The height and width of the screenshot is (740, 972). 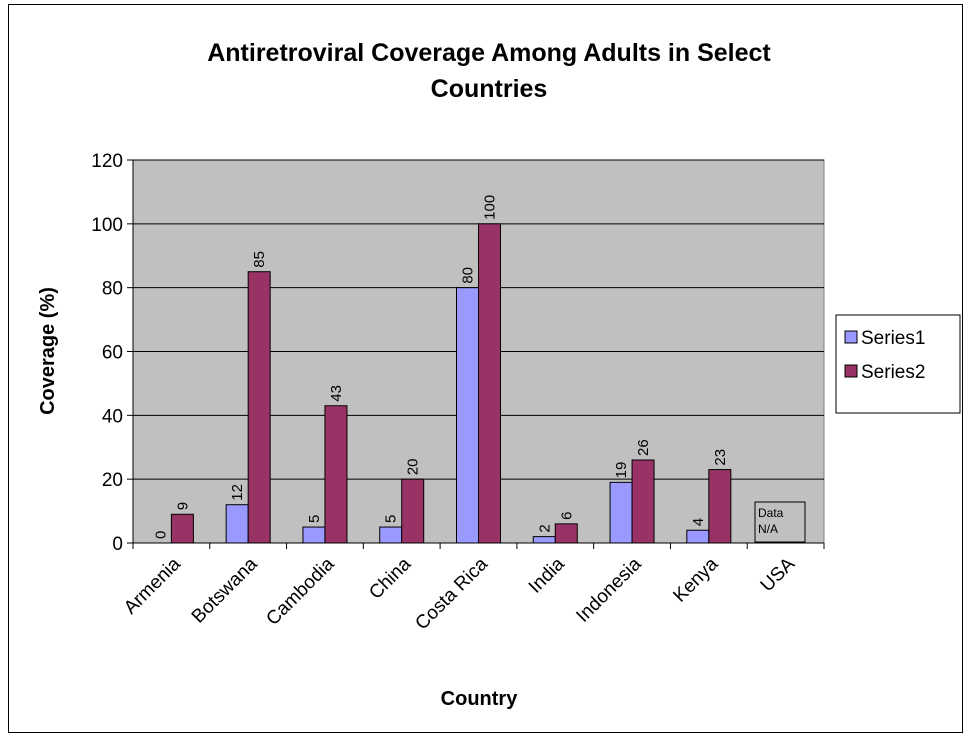 What do you see at coordinates (413, 466) in the screenshot?
I see `data-label: 20` at bounding box center [413, 466].